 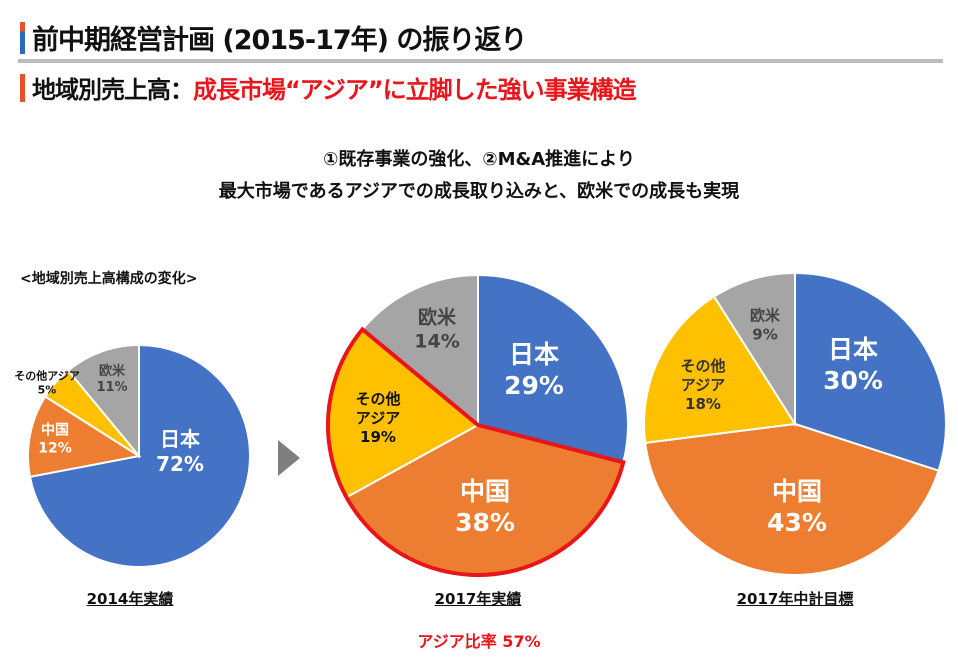 I want to click on subtitle: 地域別売上高：成長市場“アジア”に立脚した強い事業構造, so click(x=334, y=87).